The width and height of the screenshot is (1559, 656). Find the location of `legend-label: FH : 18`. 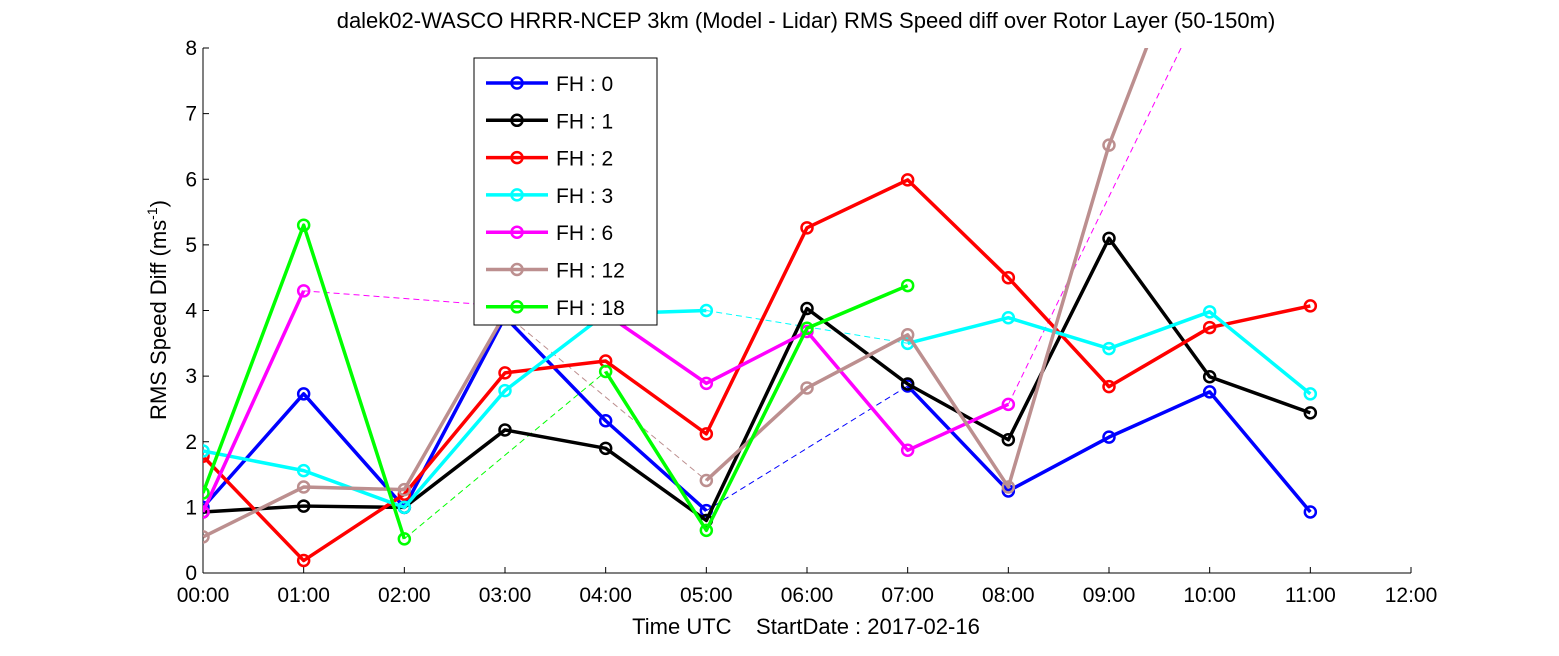

legend-label: FH : 18 is located at coordinates (590, 308).